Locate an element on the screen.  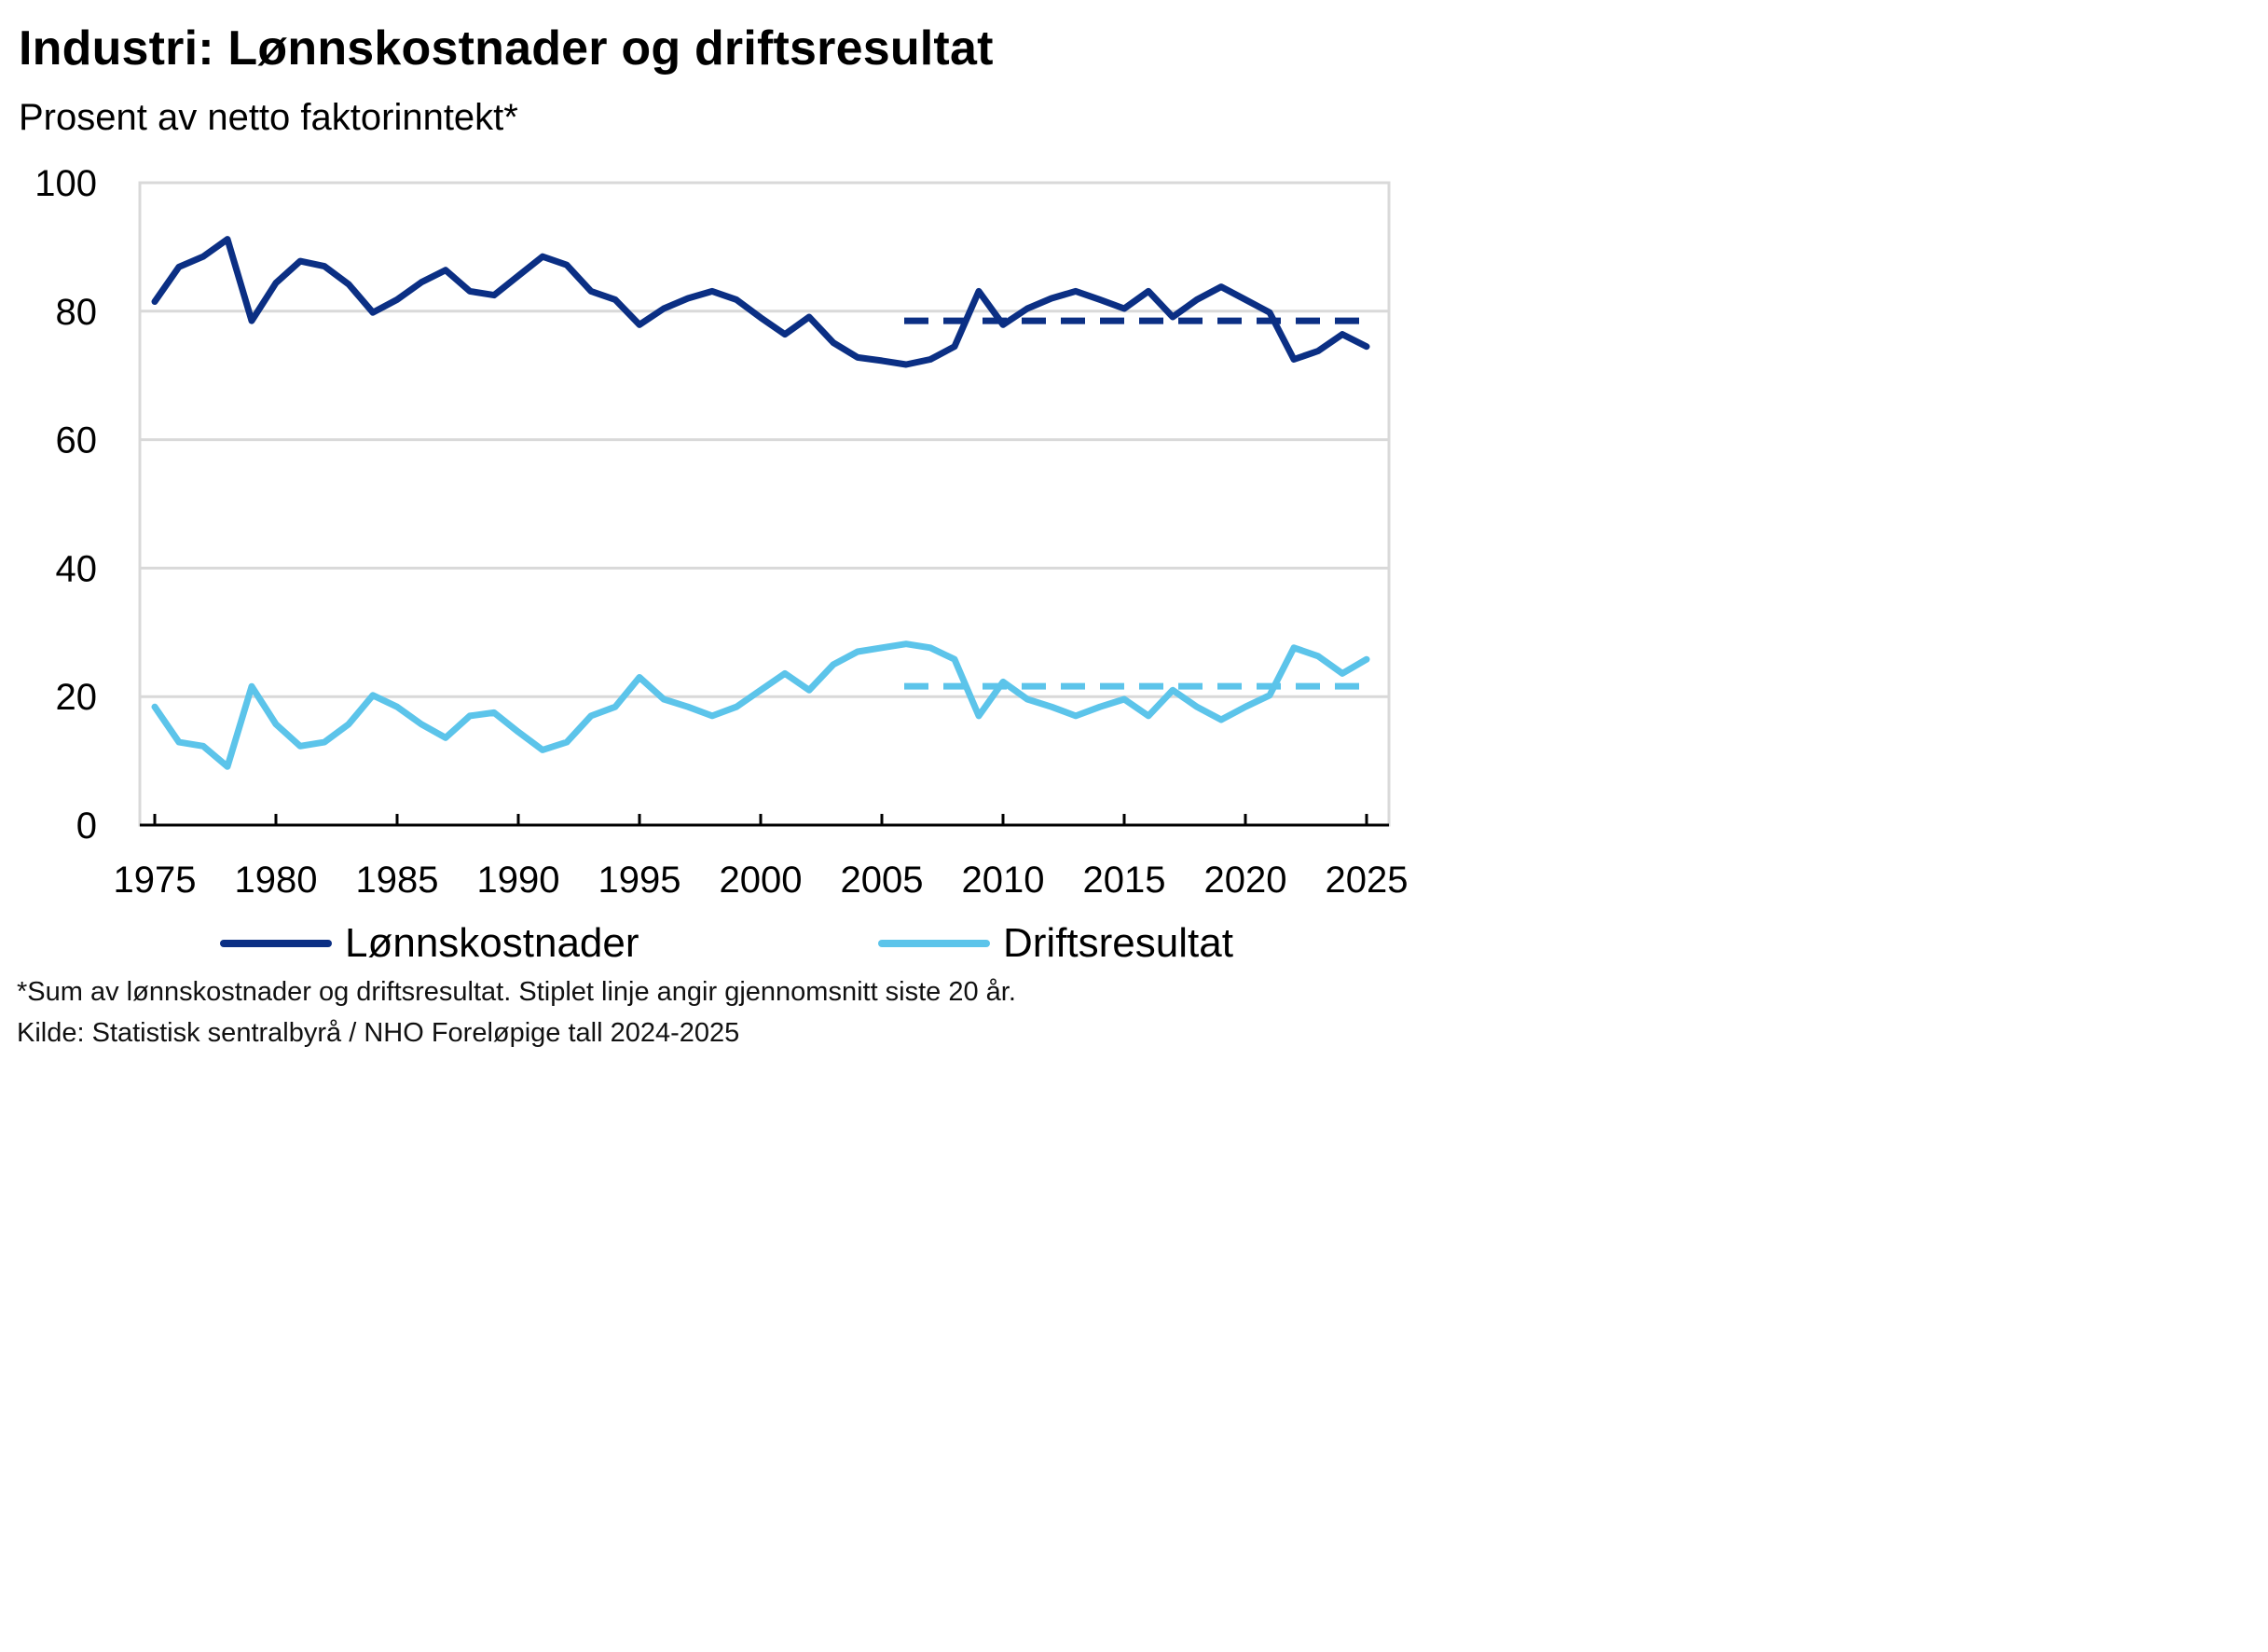
x-tick-label-1975: 1975 is located at coordinates (155, 880).